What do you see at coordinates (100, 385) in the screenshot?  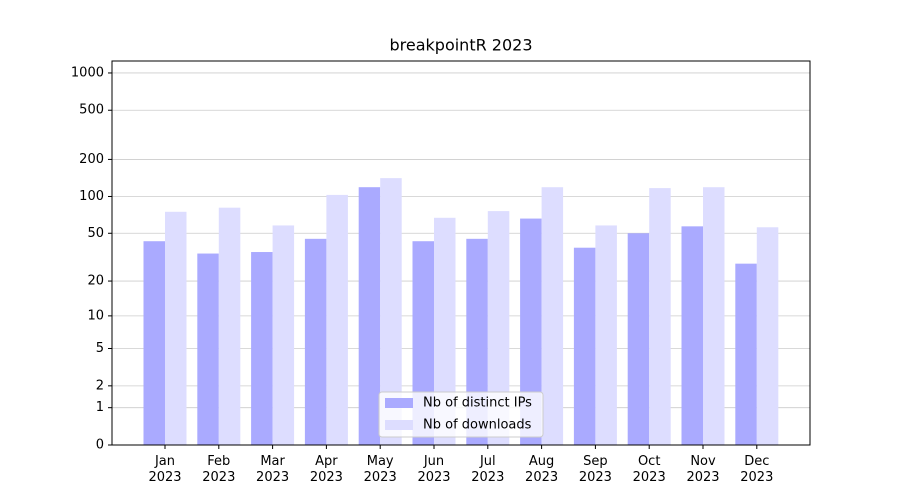 I see `y-tick-label: 2` at bounding box center [100, 385].